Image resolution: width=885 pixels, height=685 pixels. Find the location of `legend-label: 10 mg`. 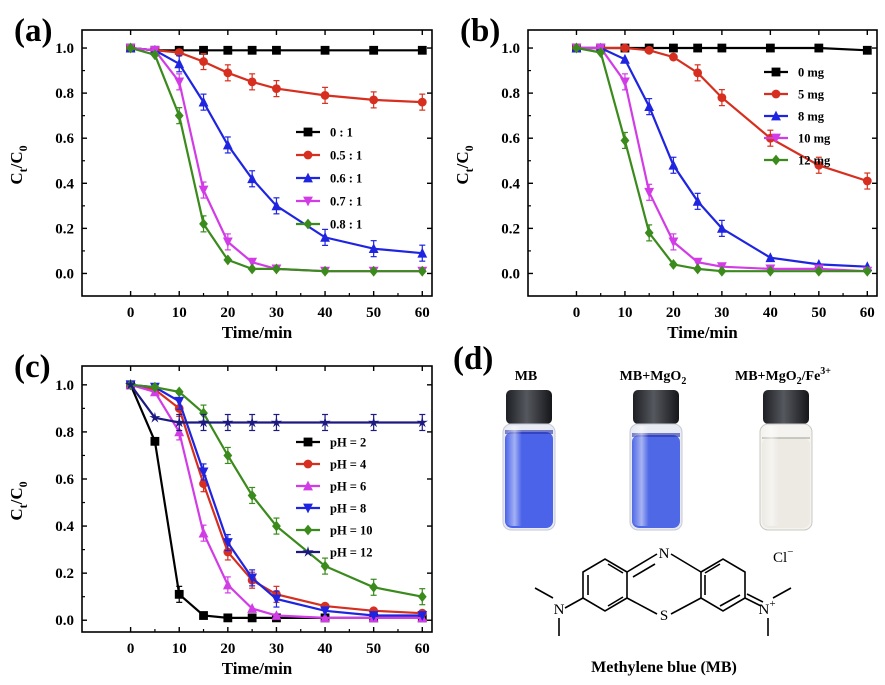

legend-label: 10 mg is located at coordinates (814, 139).